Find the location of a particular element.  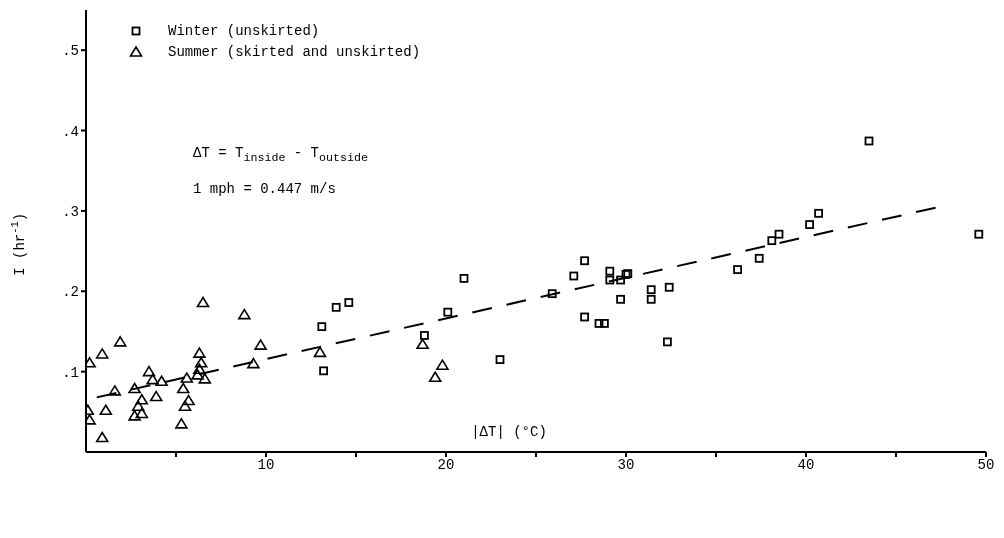

y-tick-label: .4 is located at coordinates (70, 131).